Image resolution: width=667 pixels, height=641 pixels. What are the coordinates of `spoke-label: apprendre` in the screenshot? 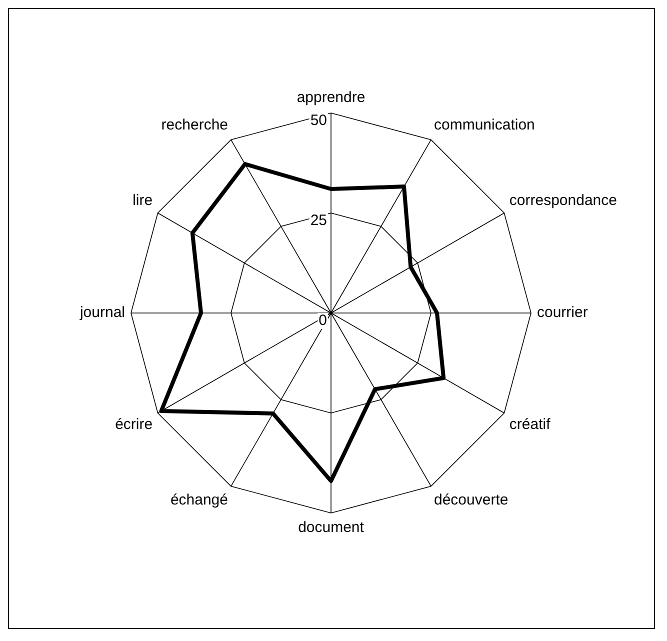 It's located at (331, 97).